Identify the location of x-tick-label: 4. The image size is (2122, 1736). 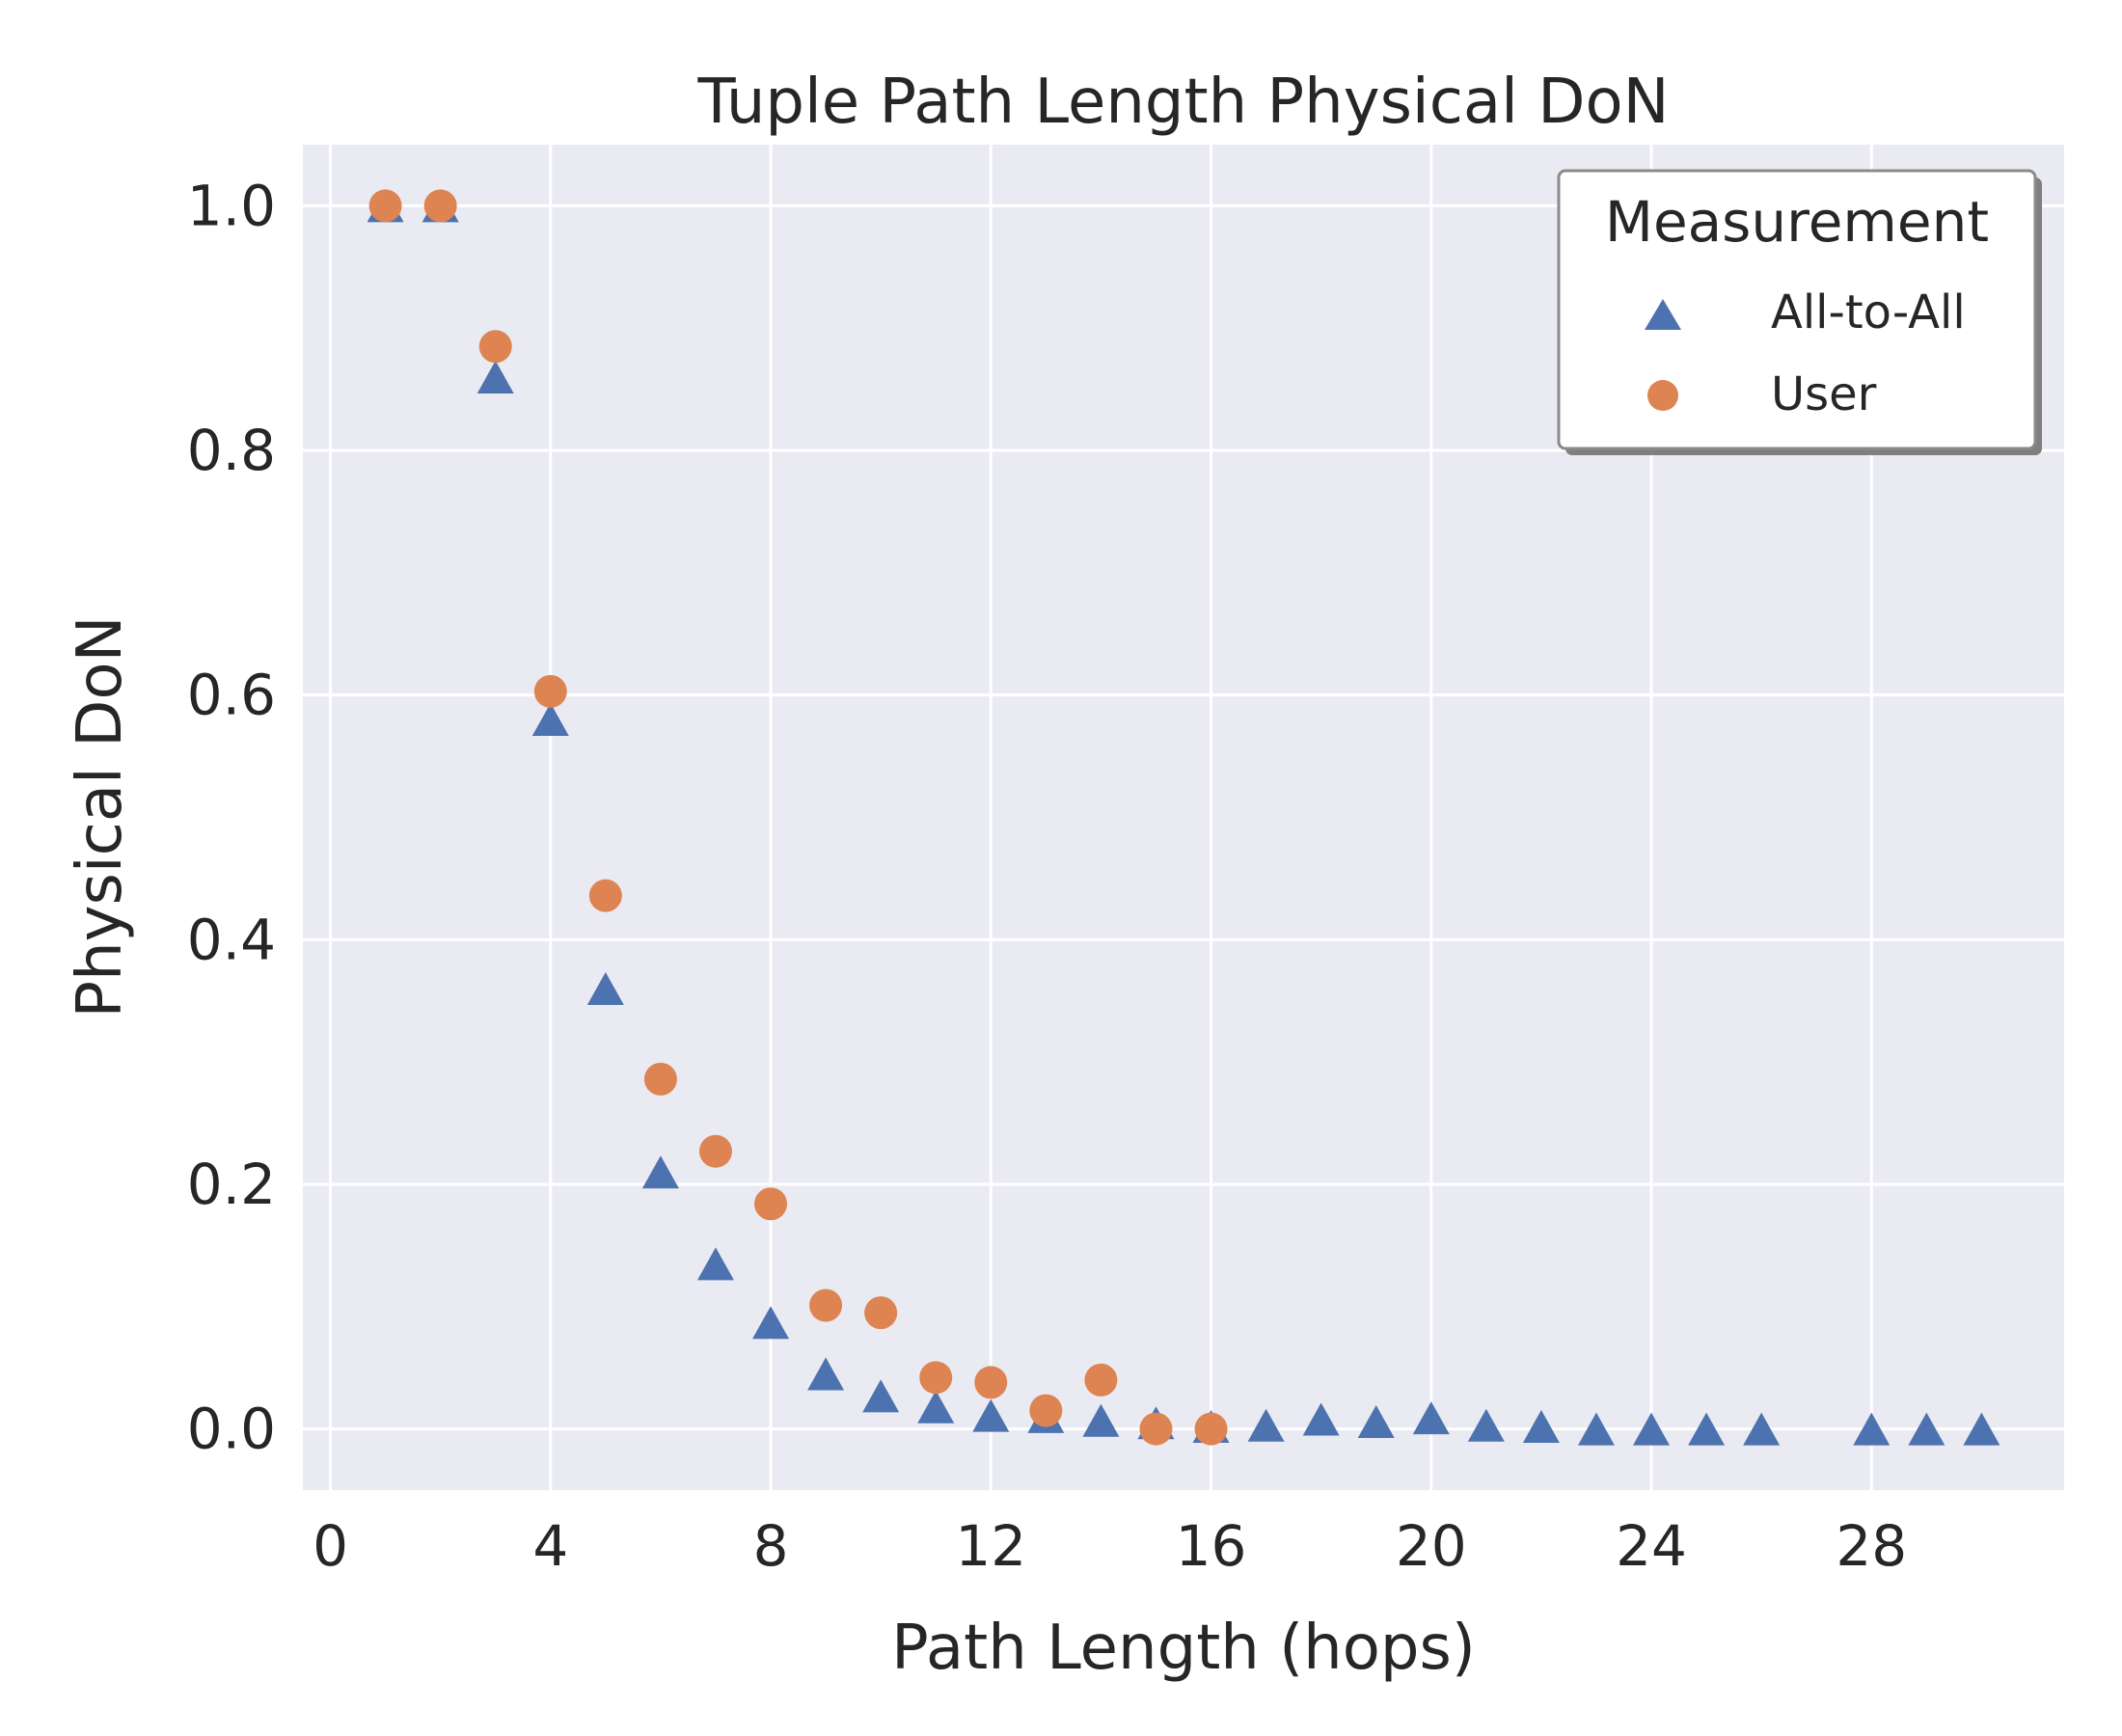
(550, 1546).